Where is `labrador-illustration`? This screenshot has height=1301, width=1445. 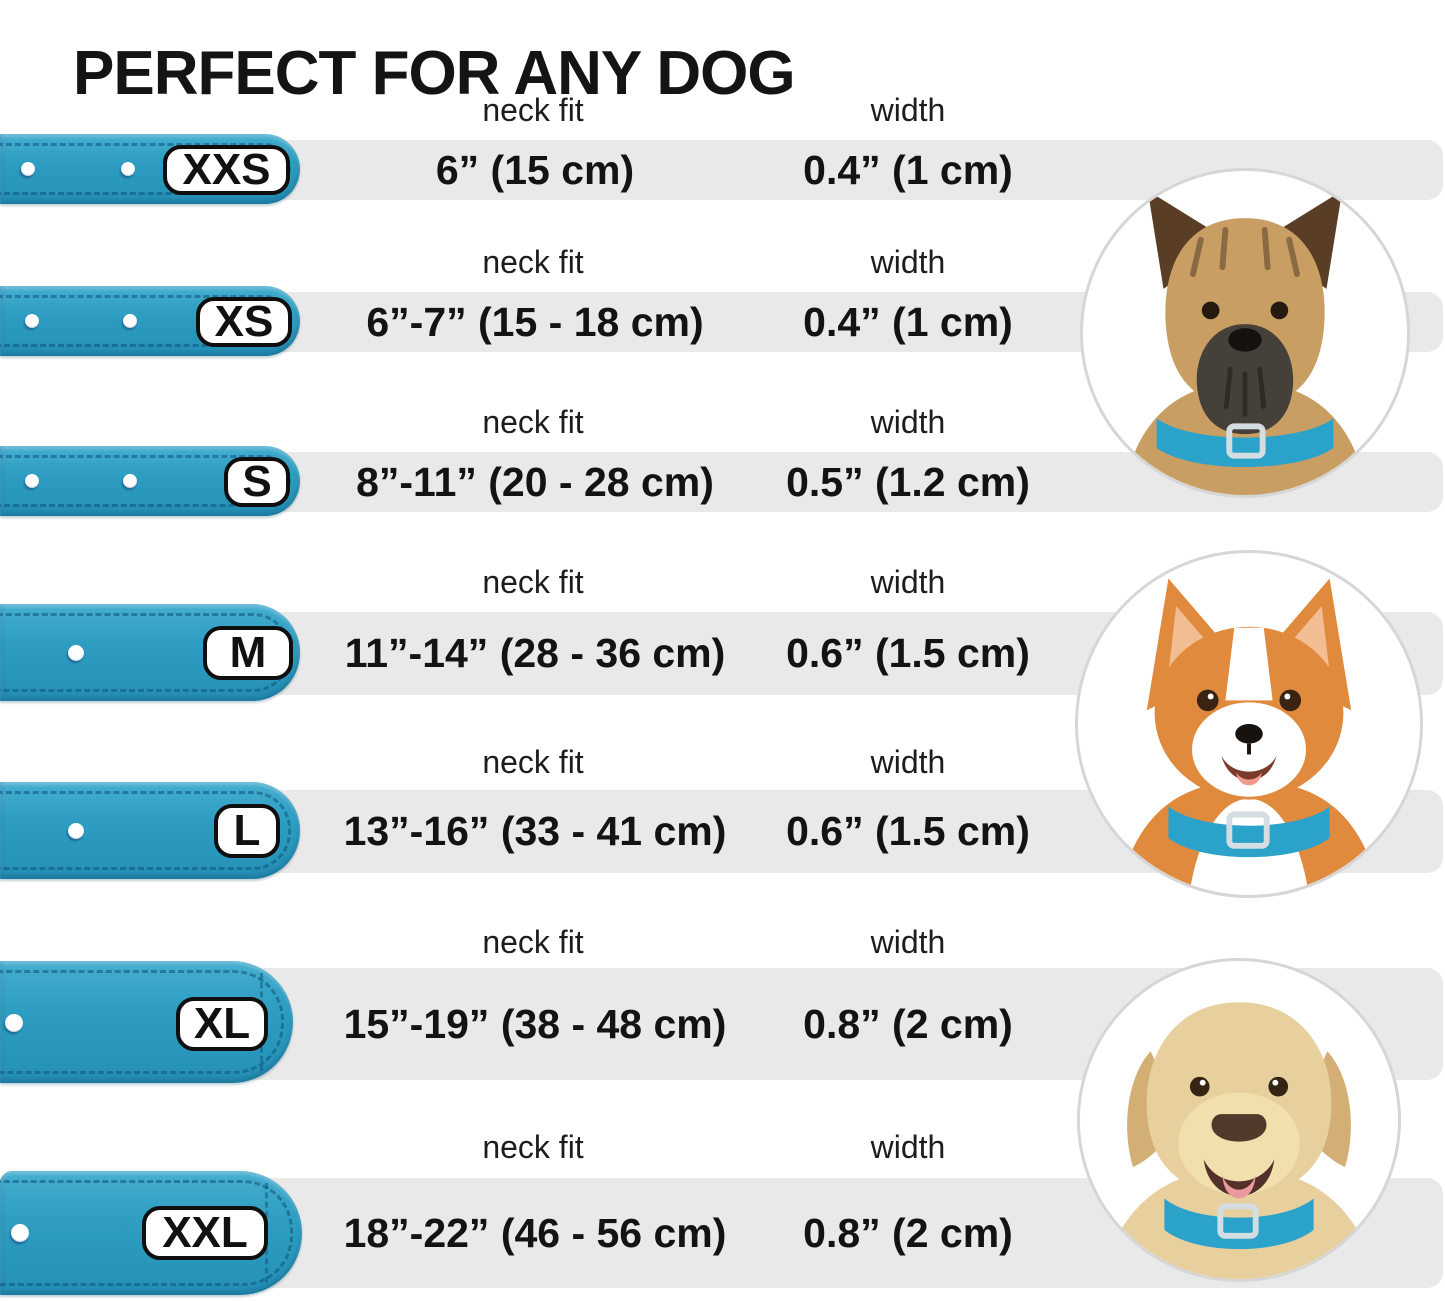 labrador-illustration is located at coordinates (1239, 1120).